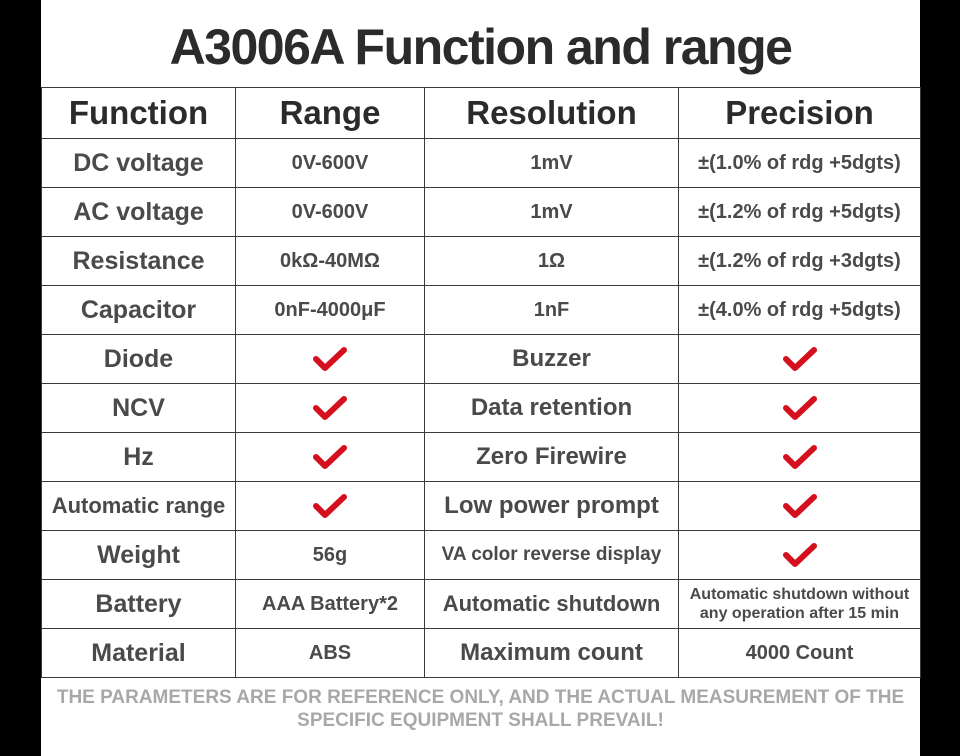 The height and width of the screenshot is (756, 960). Describe the element at coordinates (138, 604) in the screenshot. I see `function-cell: Battery` at that location.